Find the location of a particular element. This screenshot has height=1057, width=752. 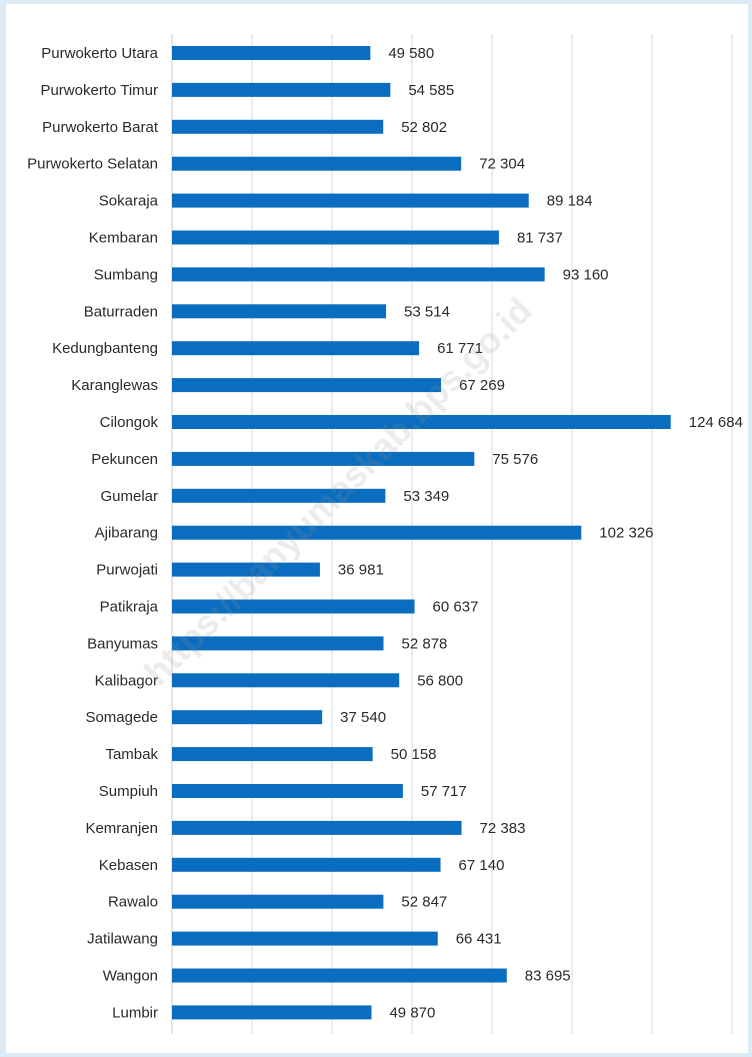

category-label: Karanglewas is located at coordinates (114, 385).